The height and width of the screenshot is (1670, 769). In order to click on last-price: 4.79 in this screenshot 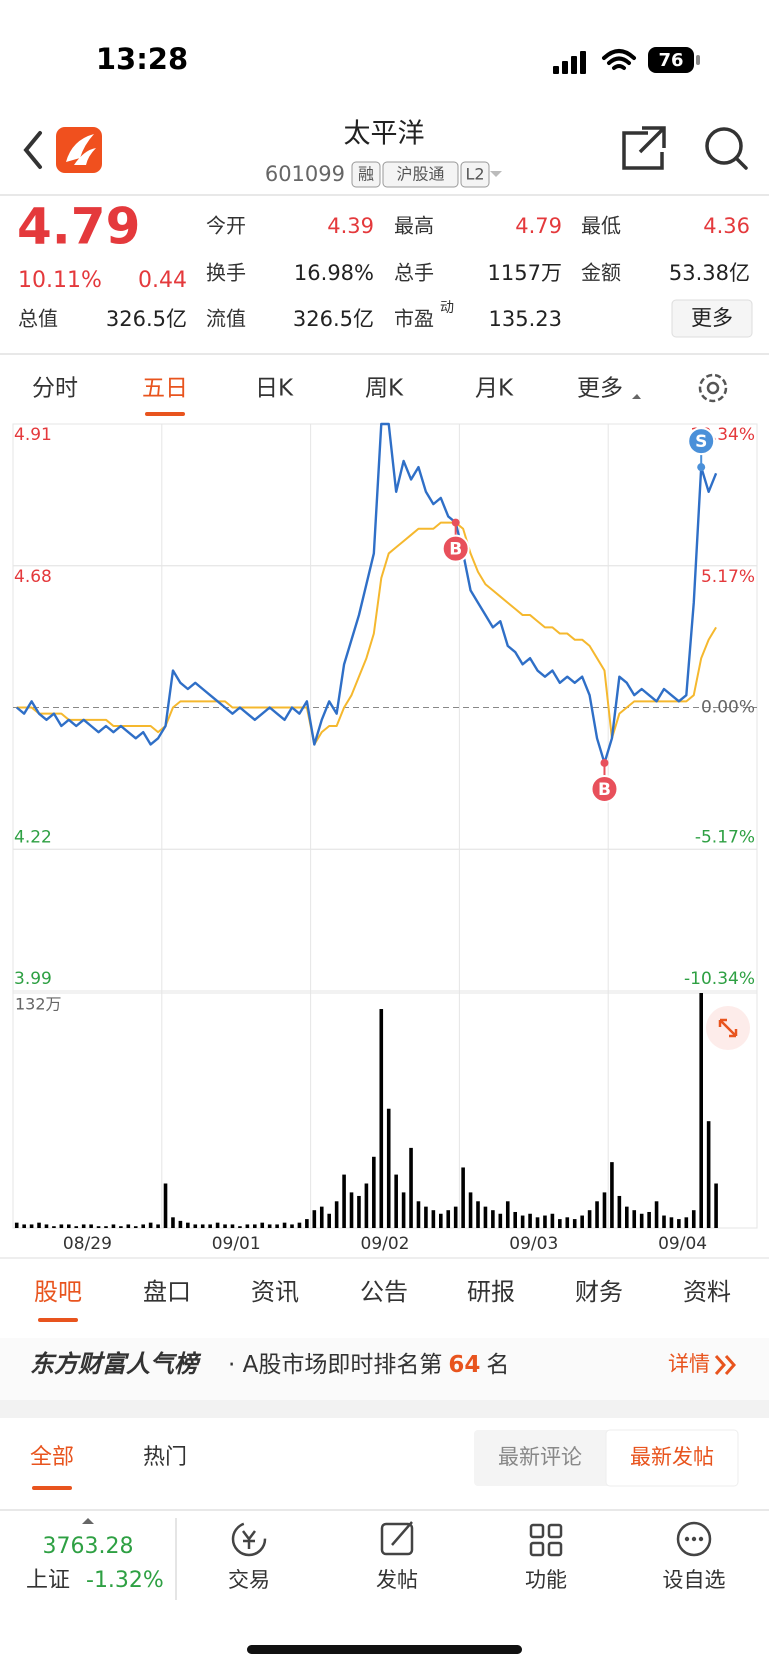, I will do `click(78, 227)`.